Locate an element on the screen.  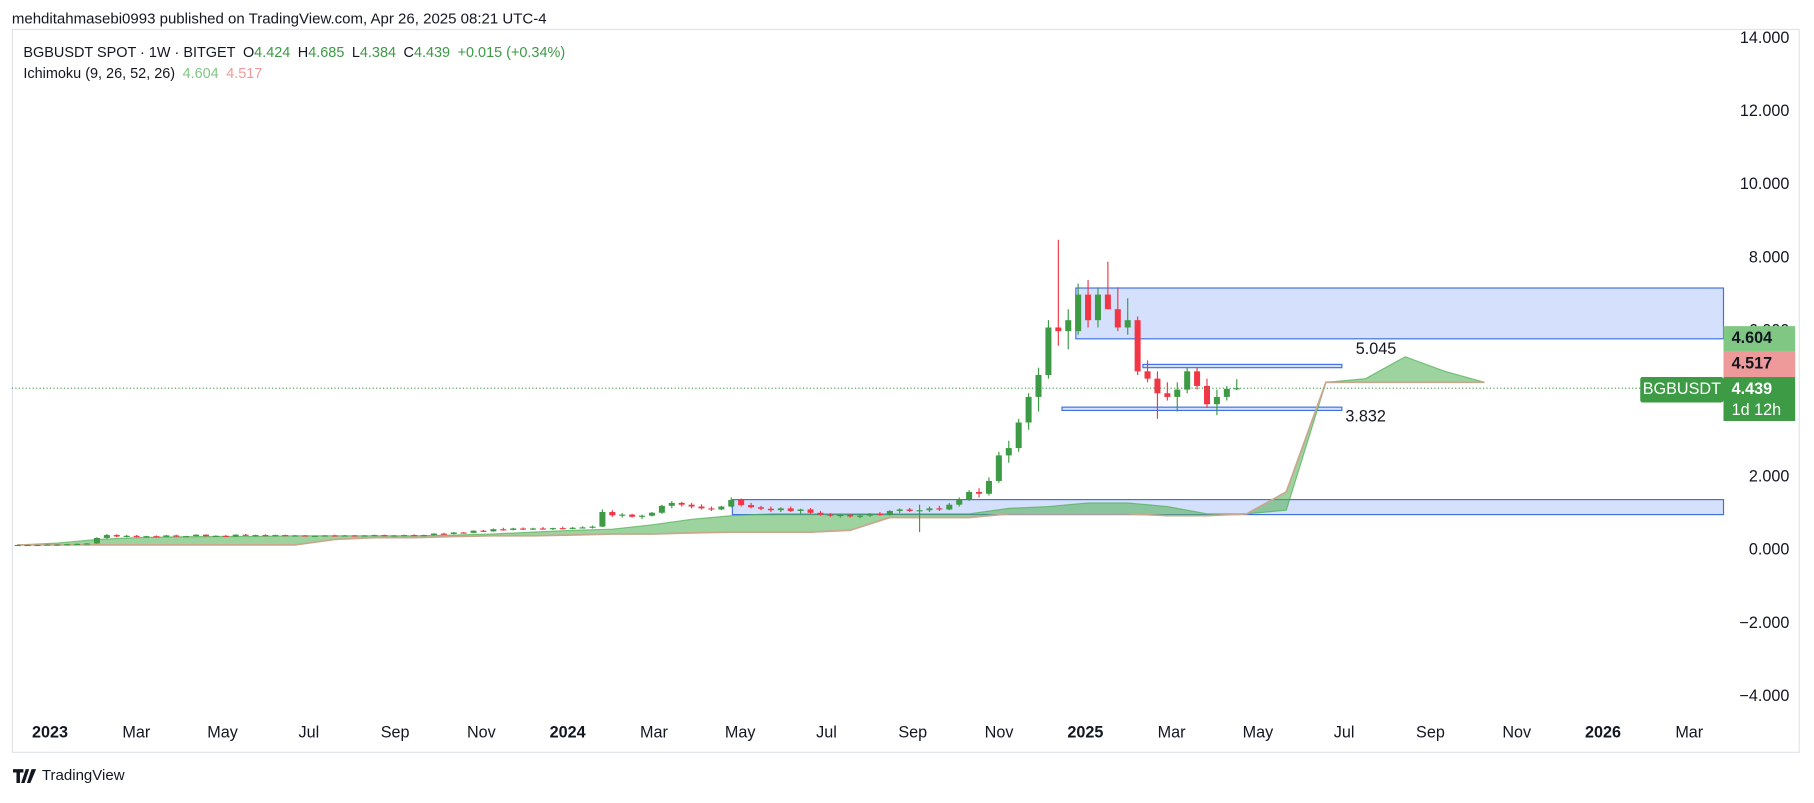
legend-label: L is located at coordinates (356, 53).